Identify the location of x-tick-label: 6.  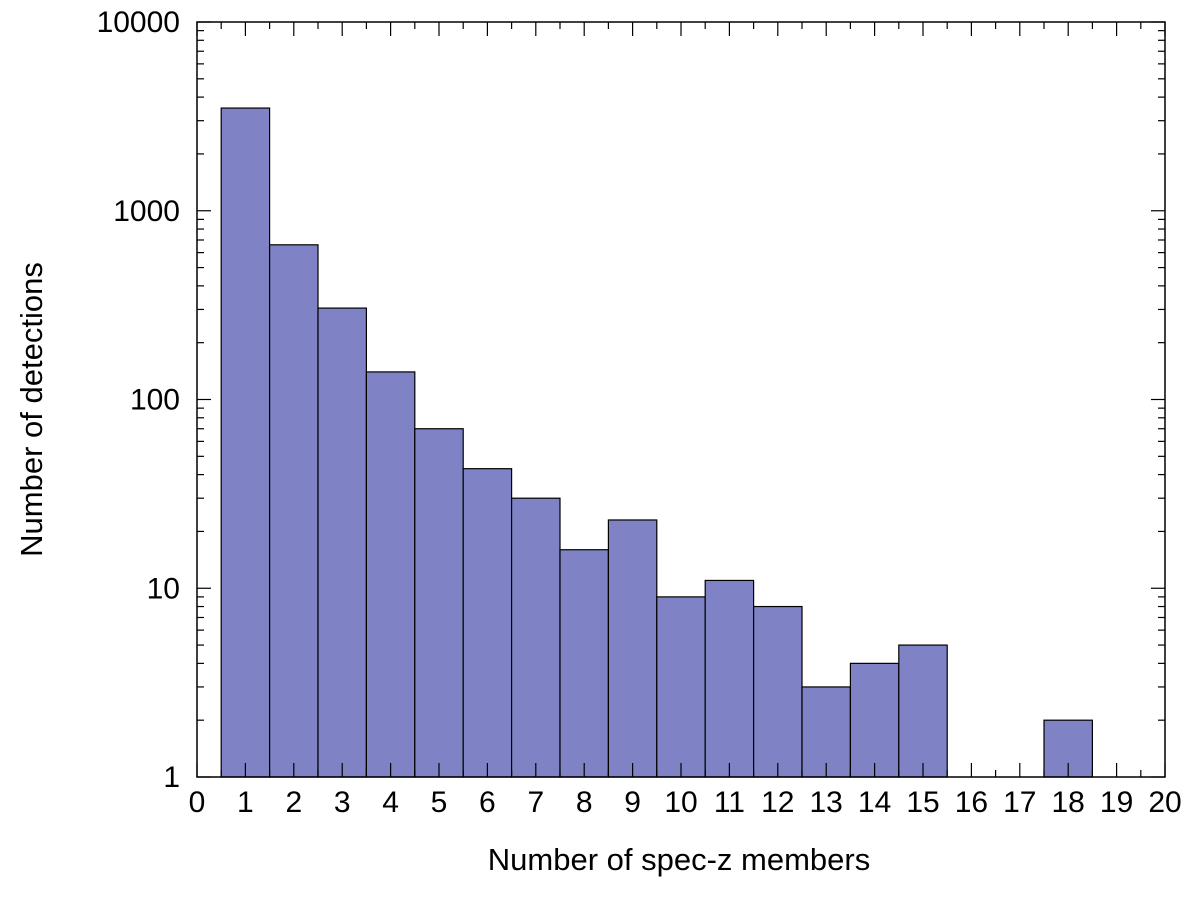
(487, 802).